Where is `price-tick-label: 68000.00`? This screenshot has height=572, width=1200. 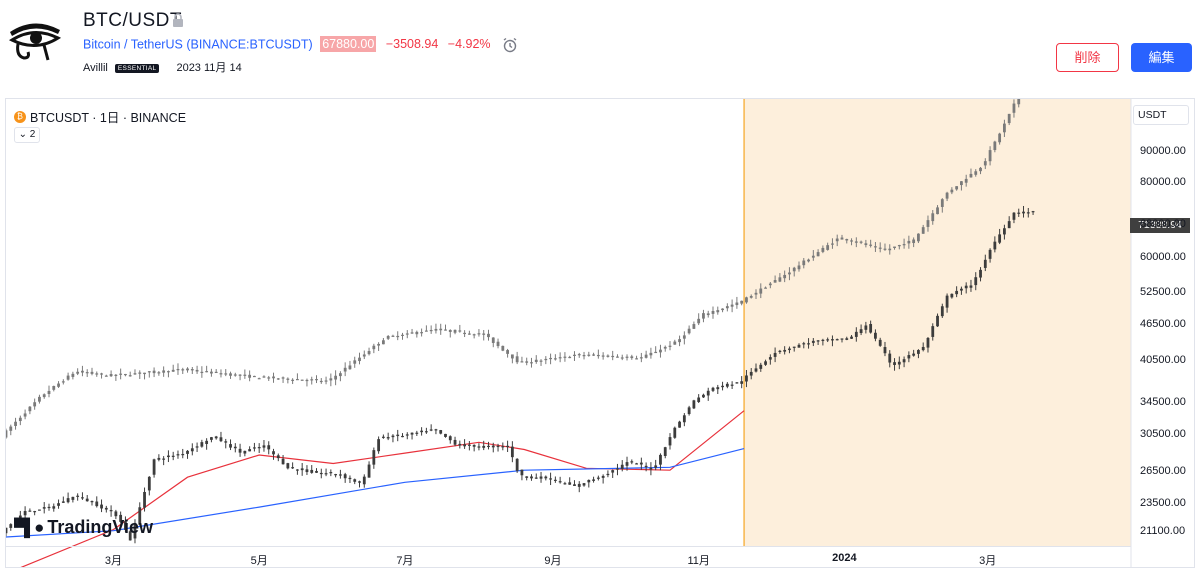
price-tick-label: 68000.00 is located at coordinates (1163, 224).